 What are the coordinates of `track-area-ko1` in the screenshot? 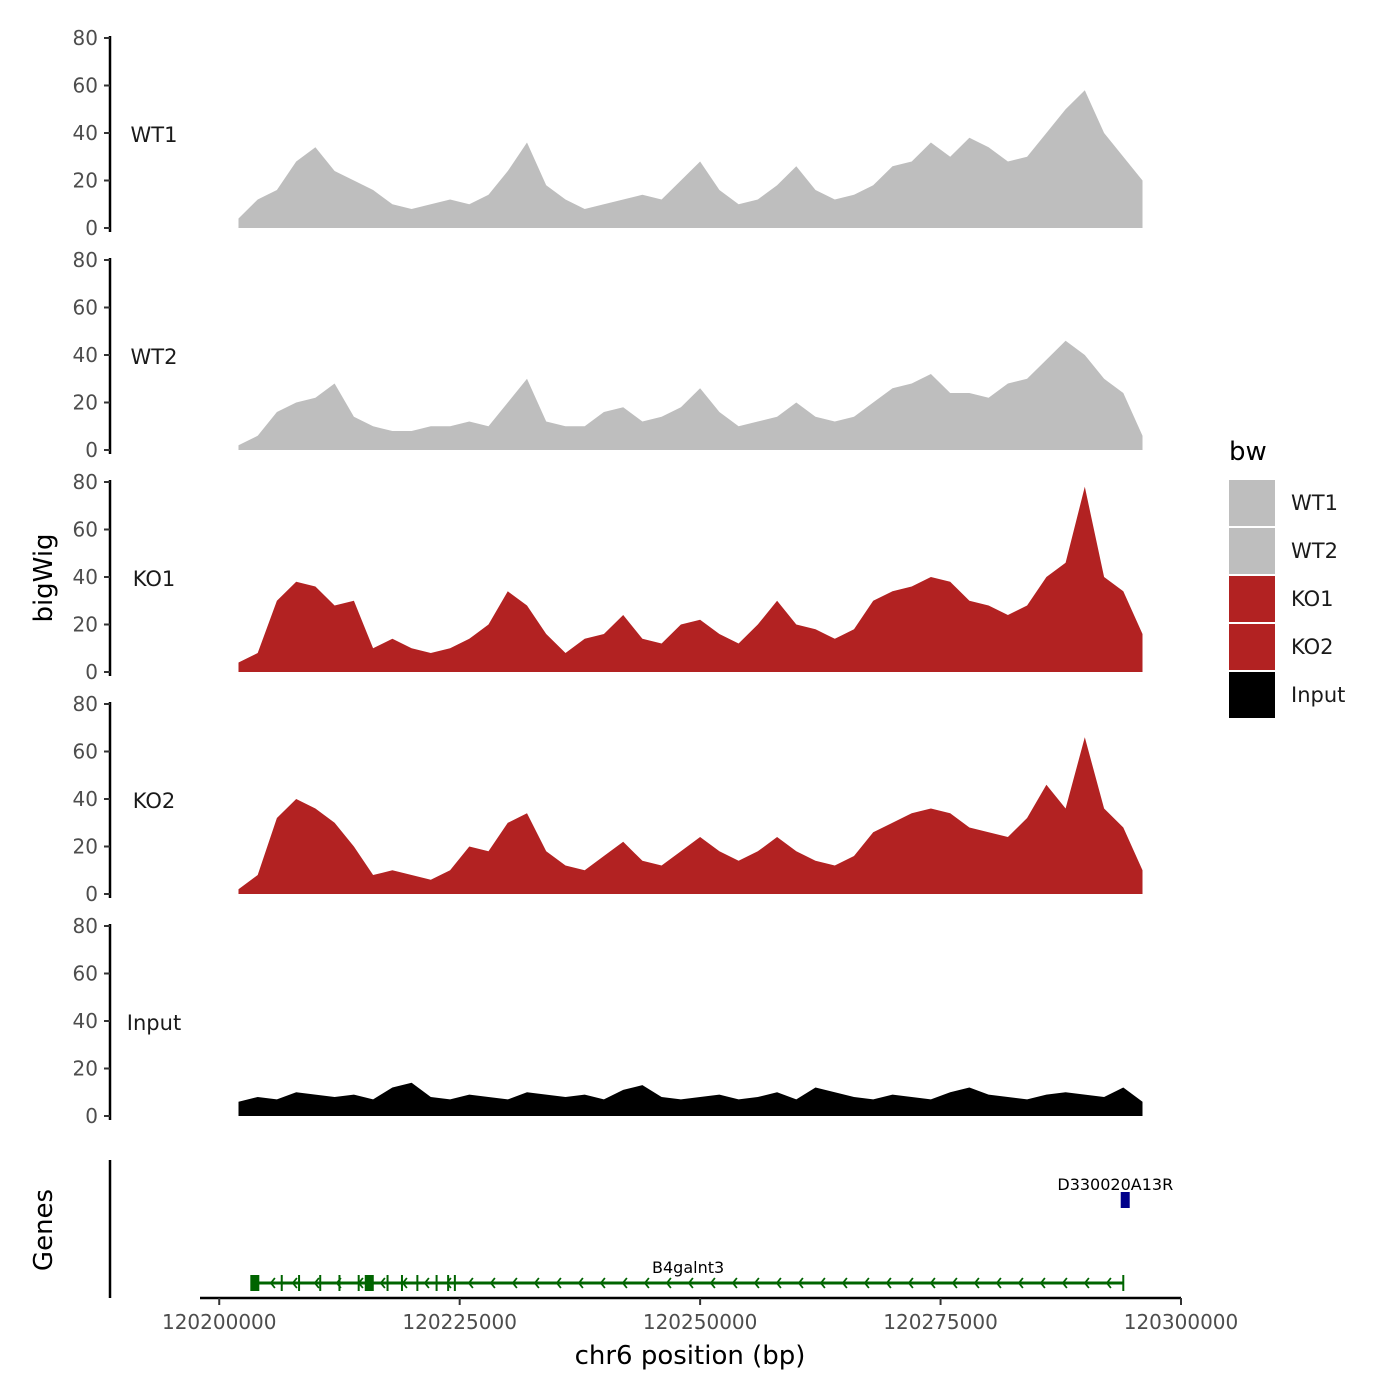 It's located at (690, 579).